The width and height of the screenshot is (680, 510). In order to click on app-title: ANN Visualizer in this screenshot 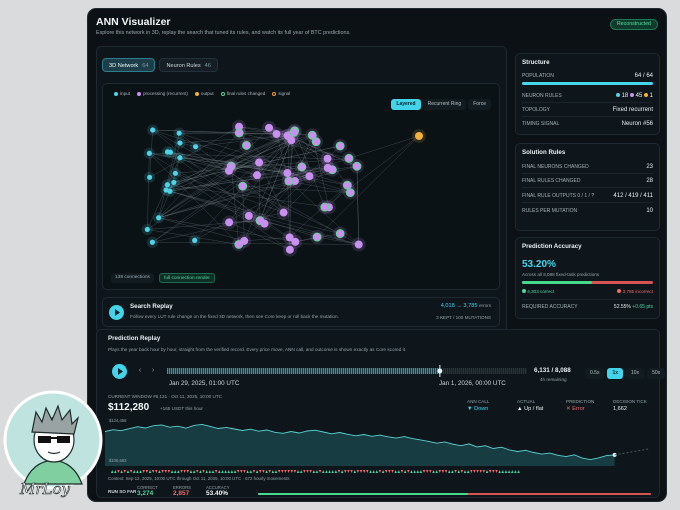, I will do `click(133, 22)`.